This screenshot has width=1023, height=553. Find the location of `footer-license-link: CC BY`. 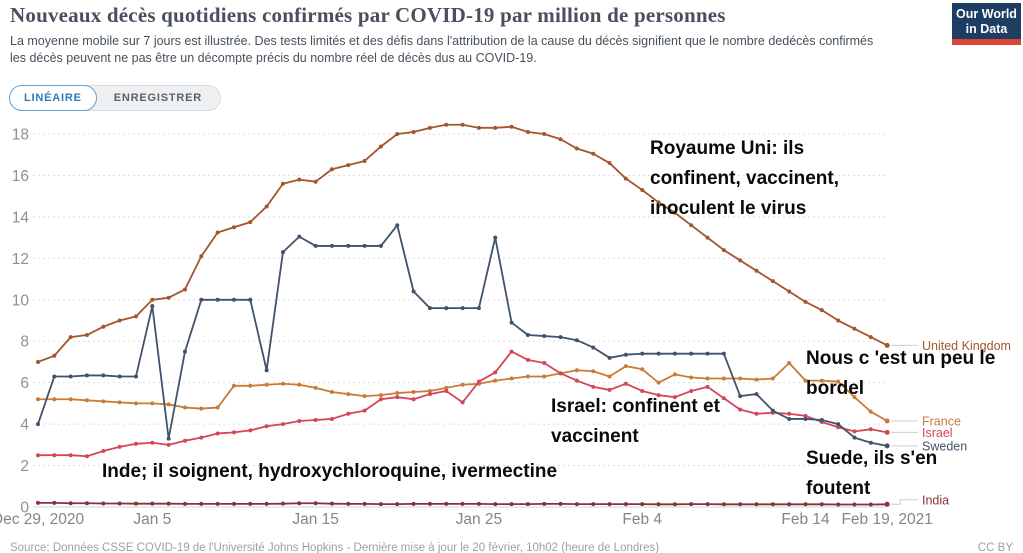

footer-license-link: CC BY is located at coordinates (995, 547).